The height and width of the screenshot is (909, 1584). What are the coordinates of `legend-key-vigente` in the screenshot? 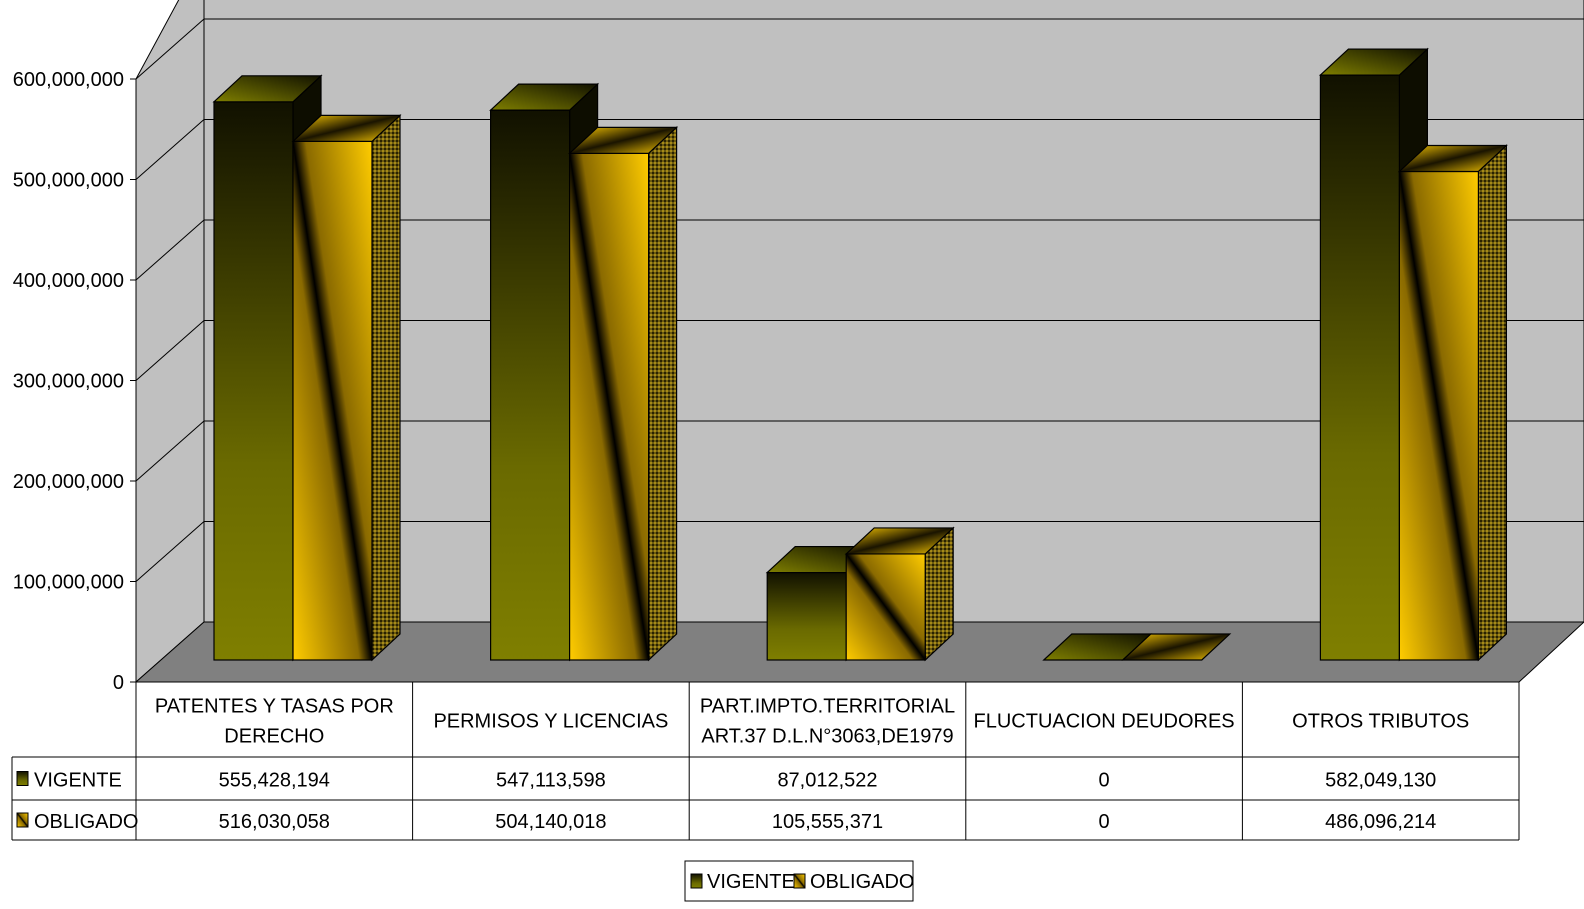 It's located at (696, 881).